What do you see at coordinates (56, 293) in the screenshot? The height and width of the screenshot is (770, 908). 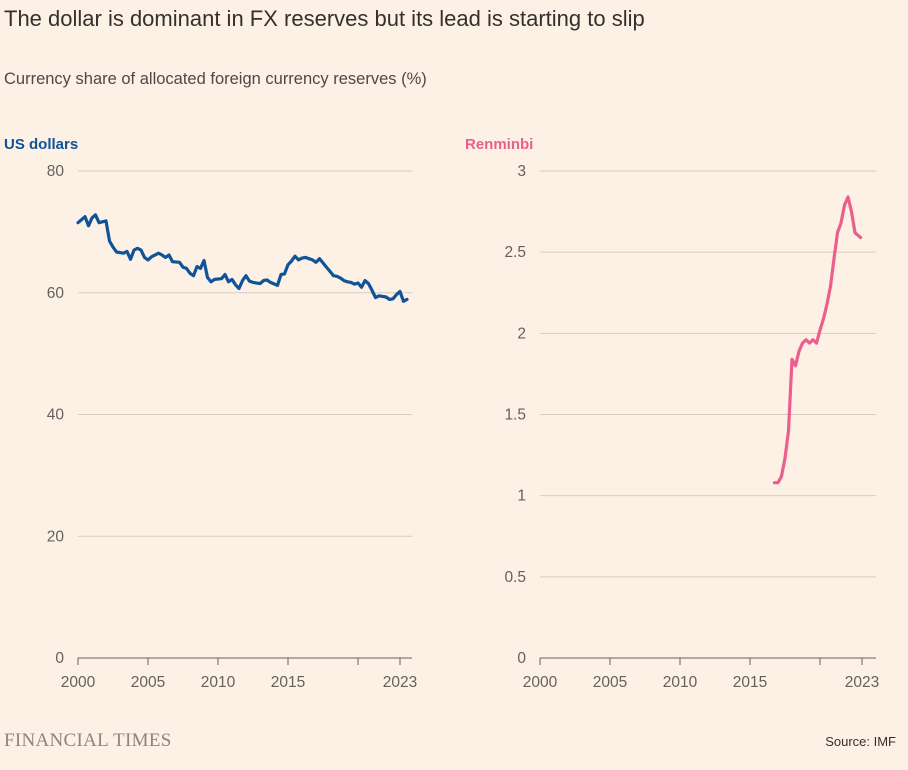 I see `y-tick-label: 60` at bounding box center [56, 293].